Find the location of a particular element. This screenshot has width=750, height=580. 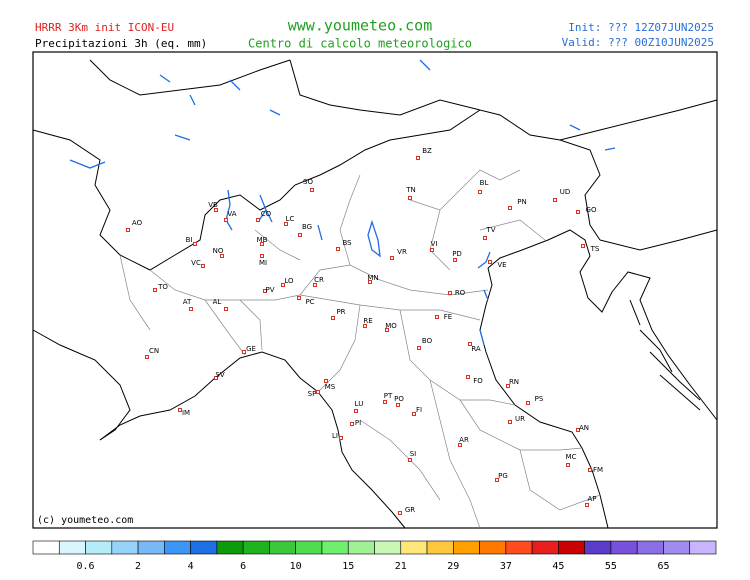

city-label: FO is located at coordinates (478, 381).